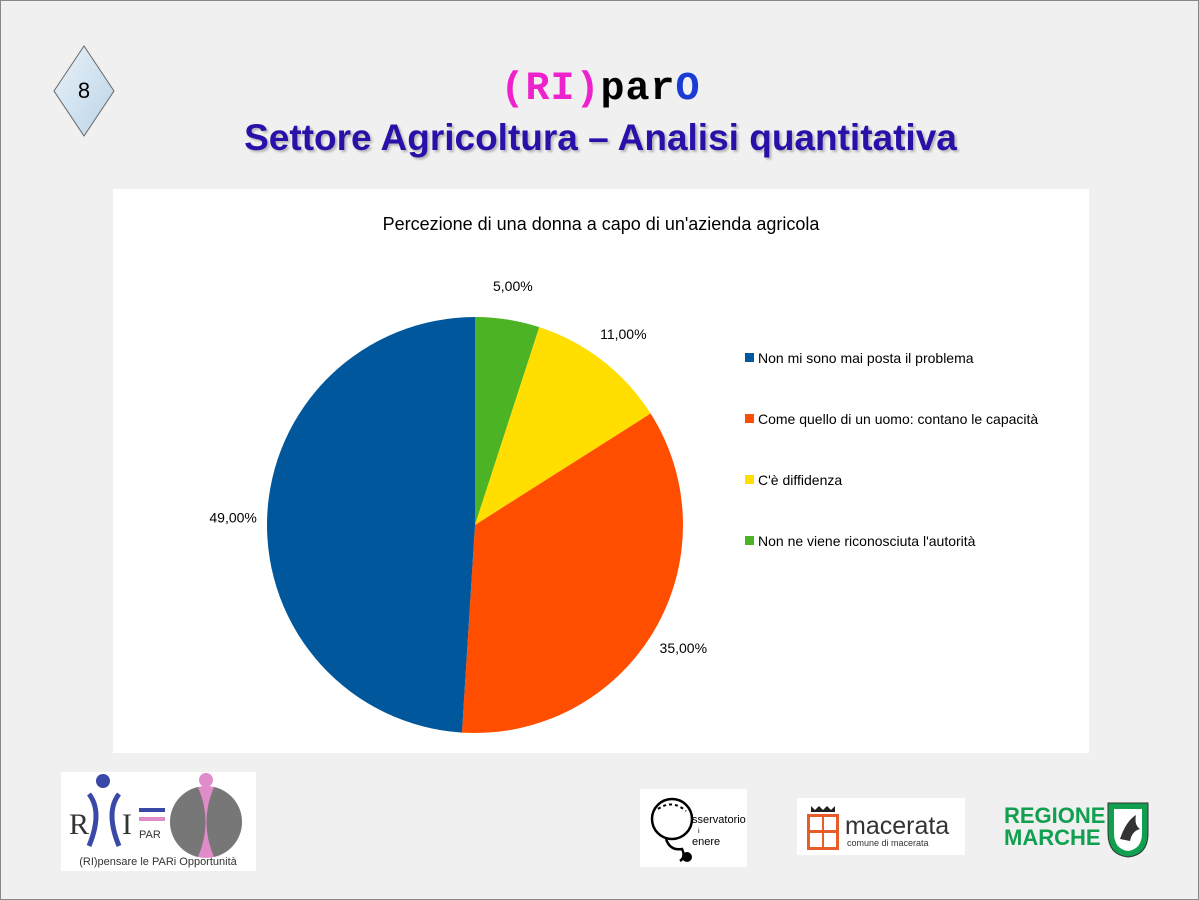 This screenshot has width=1199, height=900. I want to click on ripar-letter-r: R, so click(79, 824).